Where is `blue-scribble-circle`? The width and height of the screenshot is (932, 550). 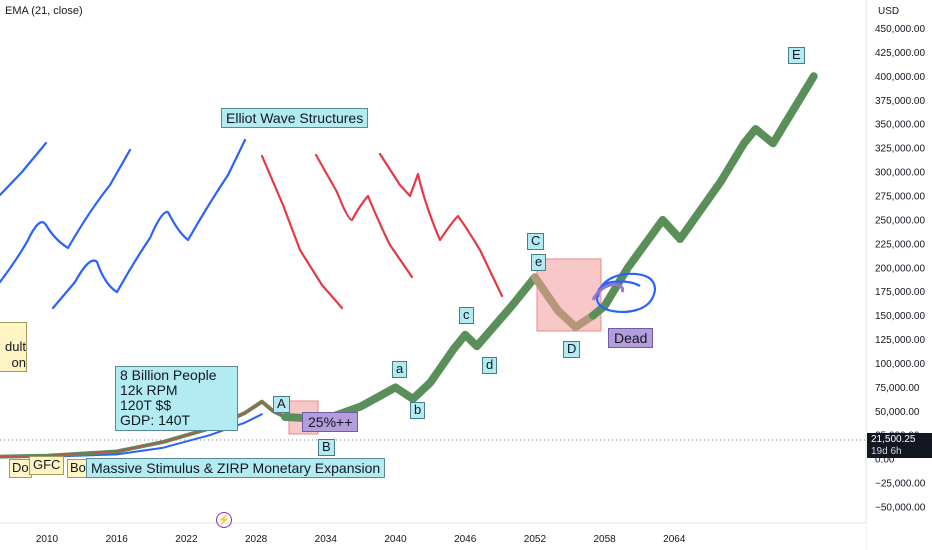 blue-scribble-circle is located at coordinates (626, 293).